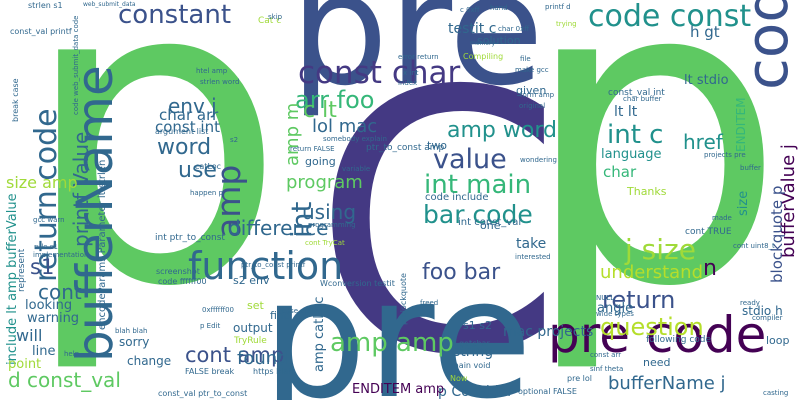 The width and height of the screenshot is (800, 400). Describe the element at coordinates (60, 292) in the screenshot. I see `cloud-word: cont` at that location.